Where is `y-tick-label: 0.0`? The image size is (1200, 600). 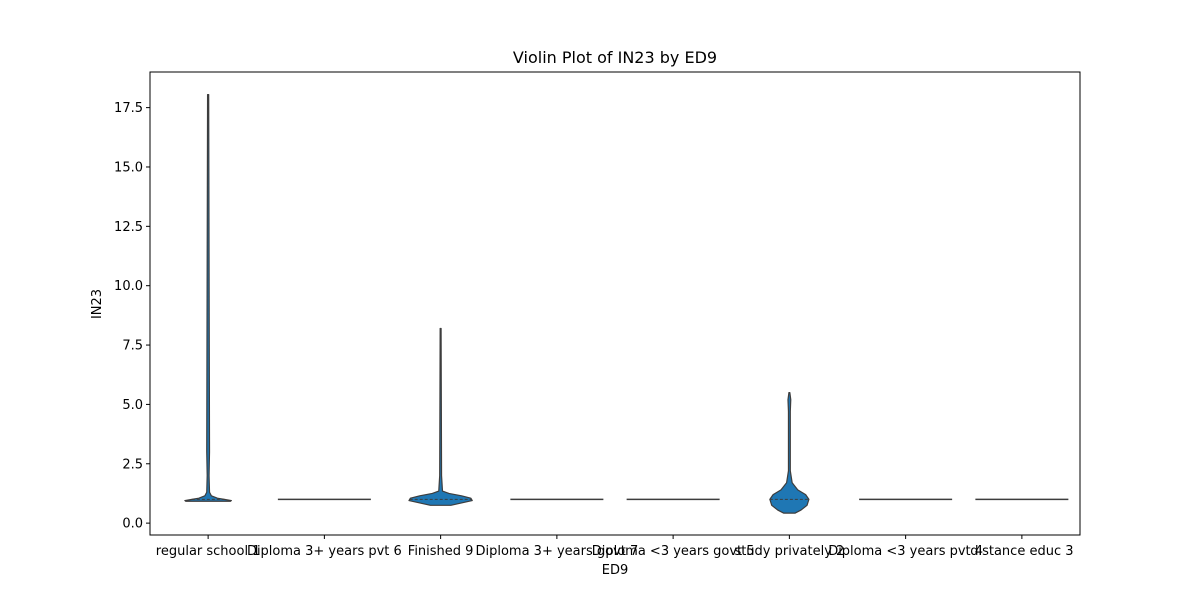 y-tick-label: 0.0 is located at coordinates (132, 524).